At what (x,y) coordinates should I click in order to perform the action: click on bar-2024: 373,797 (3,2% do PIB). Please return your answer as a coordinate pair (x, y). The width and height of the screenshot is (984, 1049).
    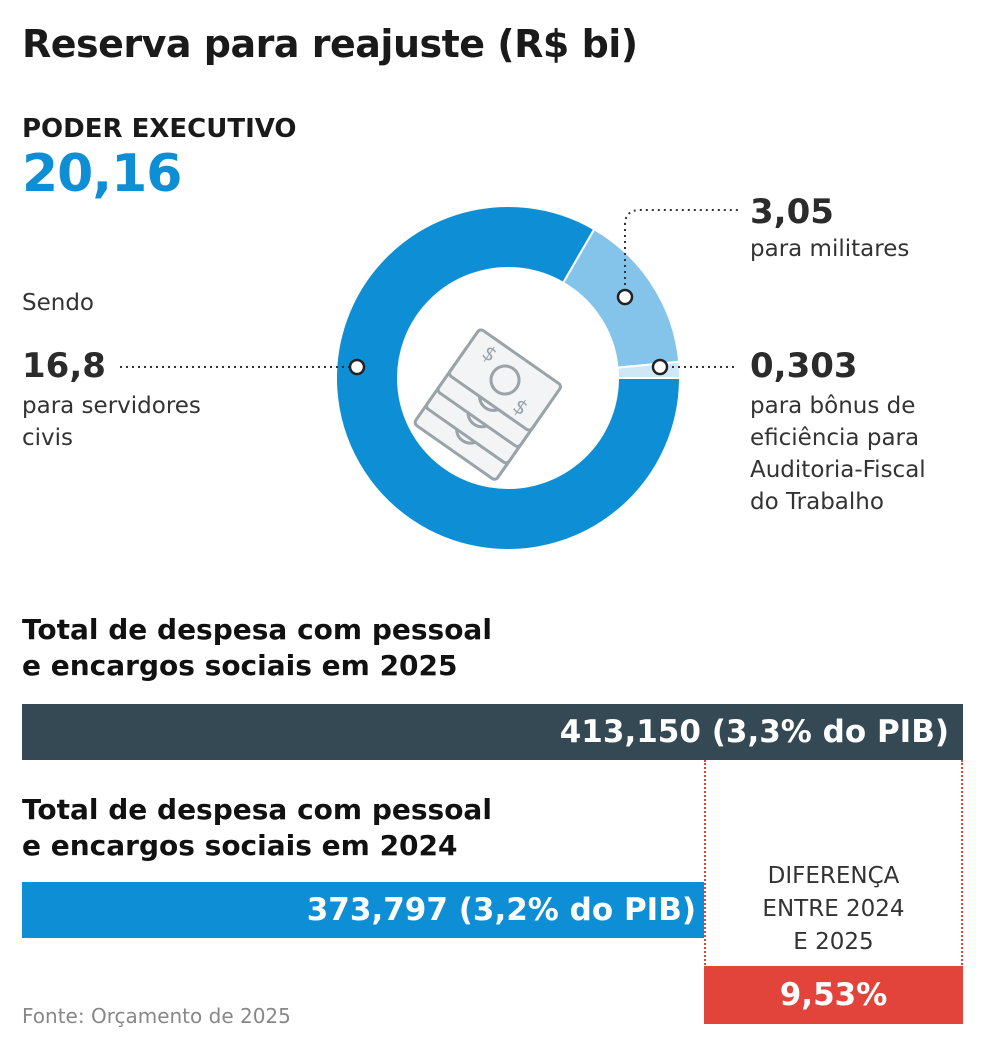
    Looking at the image, I should click on (363, 910).